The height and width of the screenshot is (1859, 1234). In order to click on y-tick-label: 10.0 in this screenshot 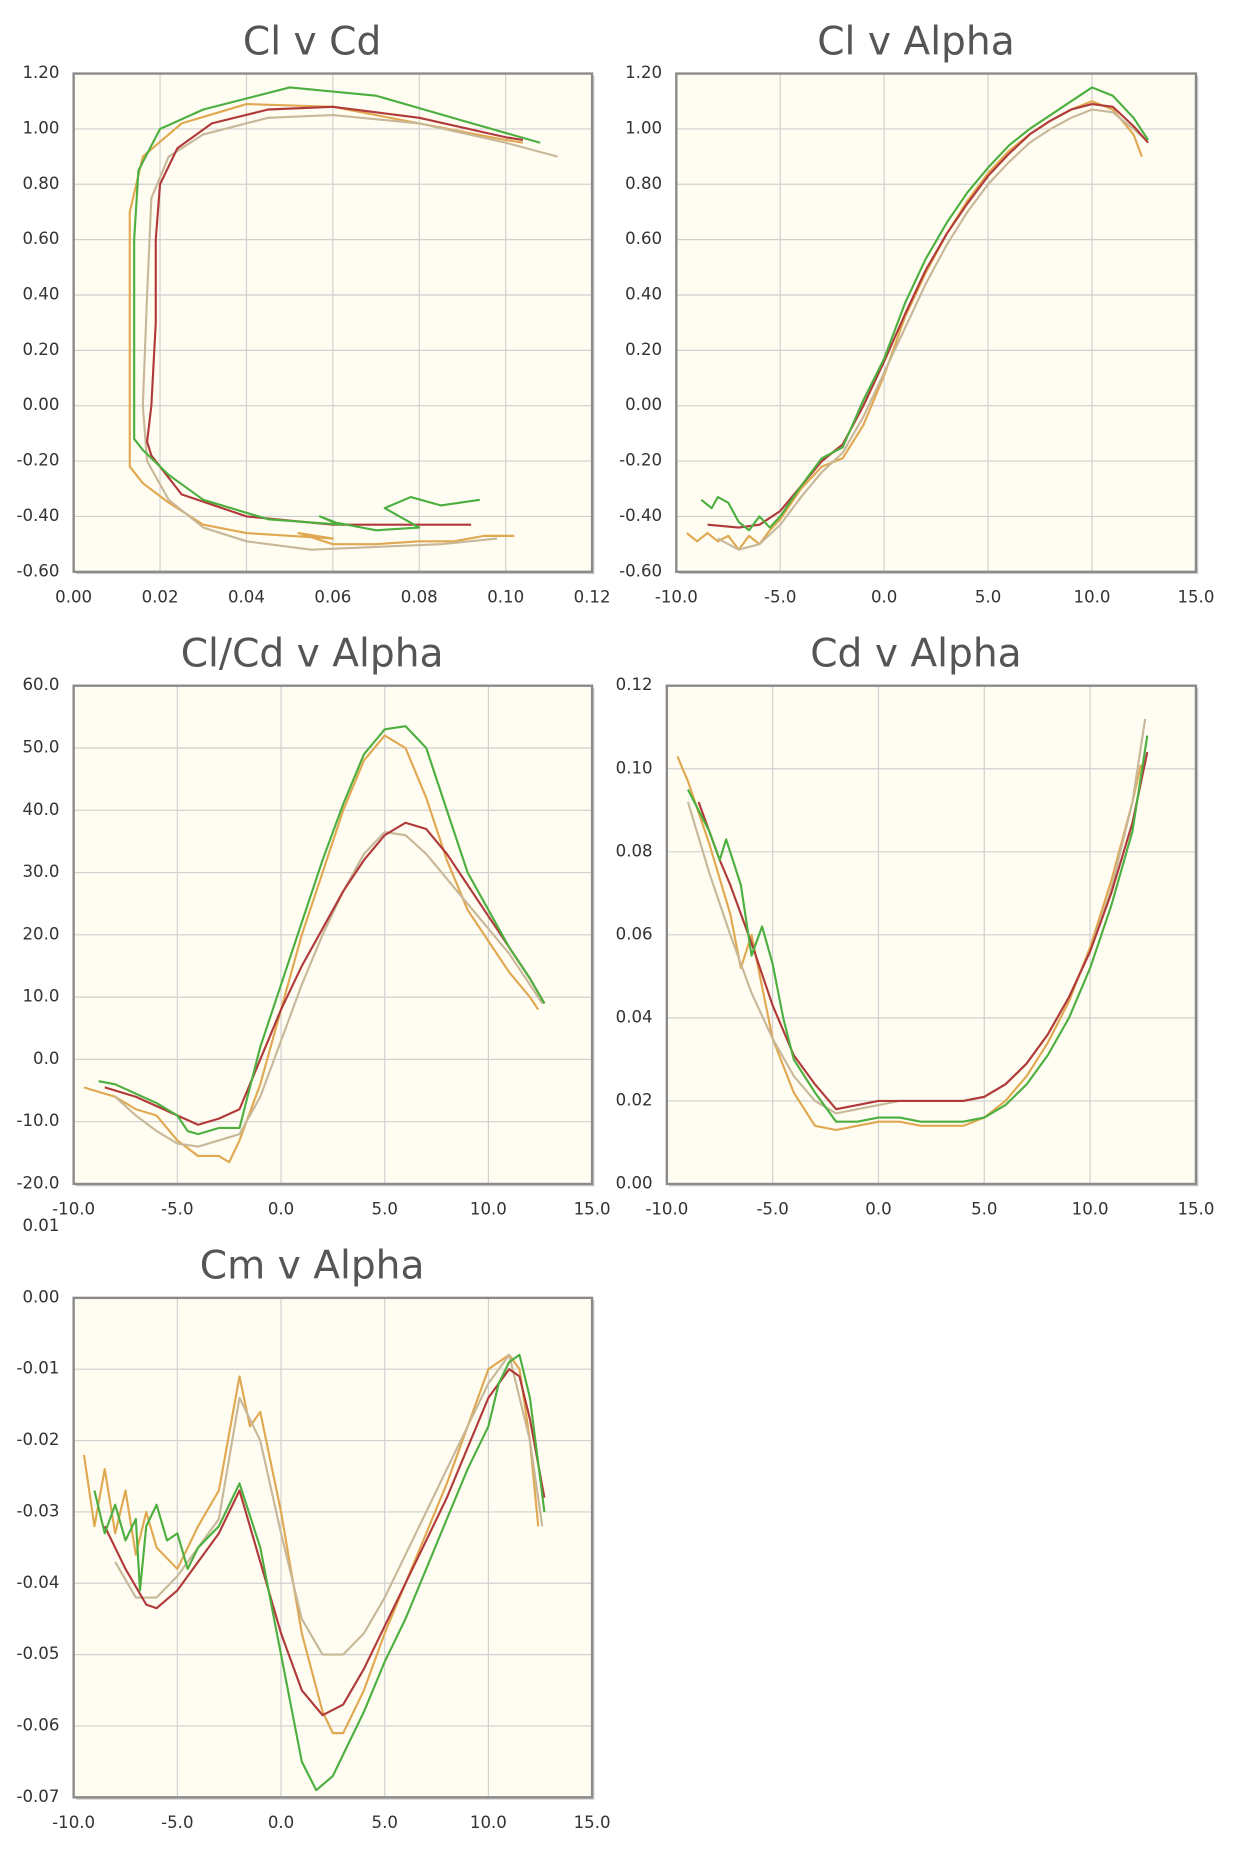, I will do `click(40, 996)`.